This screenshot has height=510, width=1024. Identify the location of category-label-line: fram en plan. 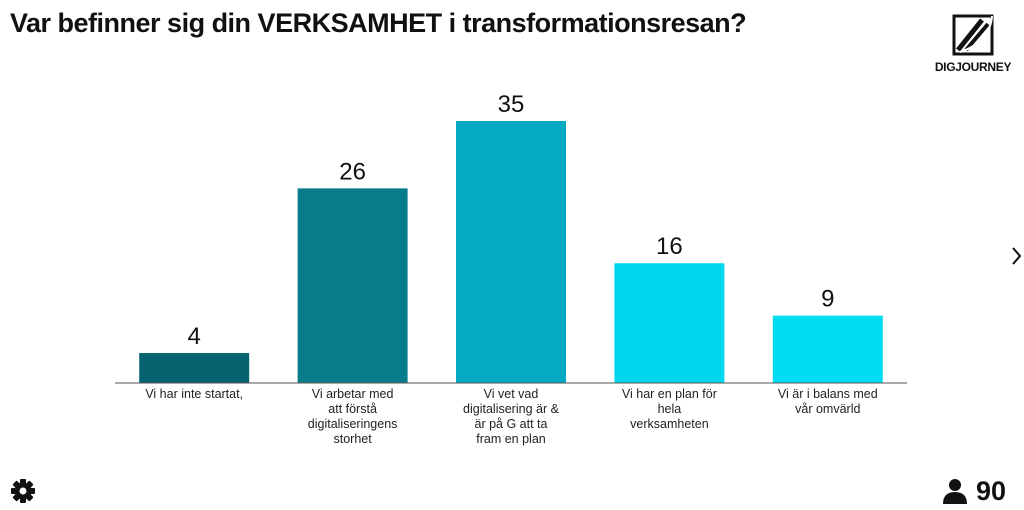
(511, 439).